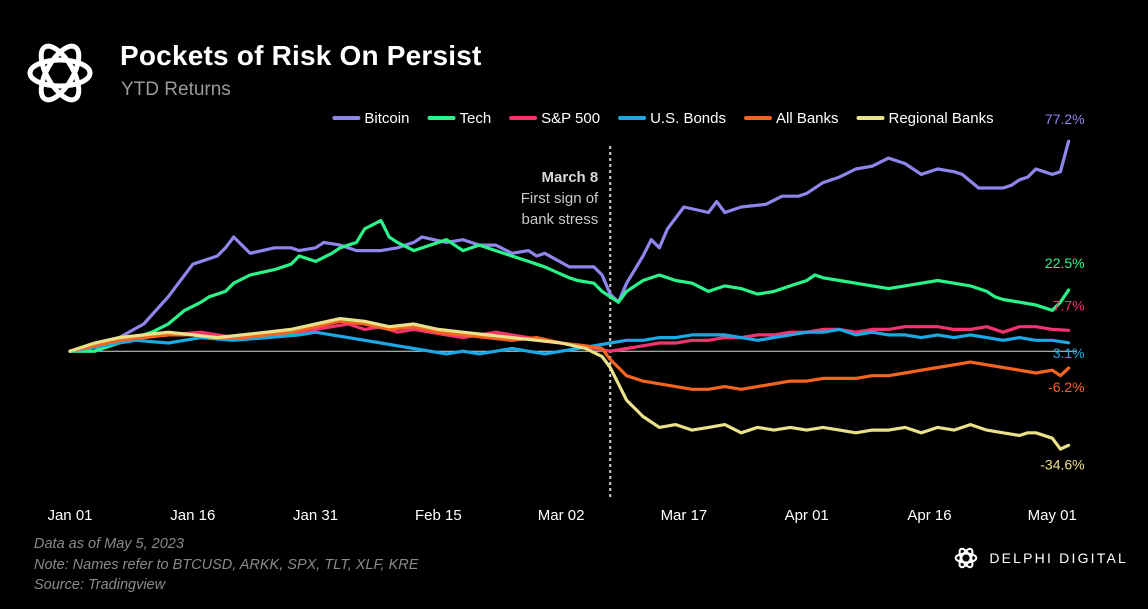 The height and width of the screenshot is (609, 1148). I want to click on legend-item-regional-banks: Regional Banks, so click(925, 118).